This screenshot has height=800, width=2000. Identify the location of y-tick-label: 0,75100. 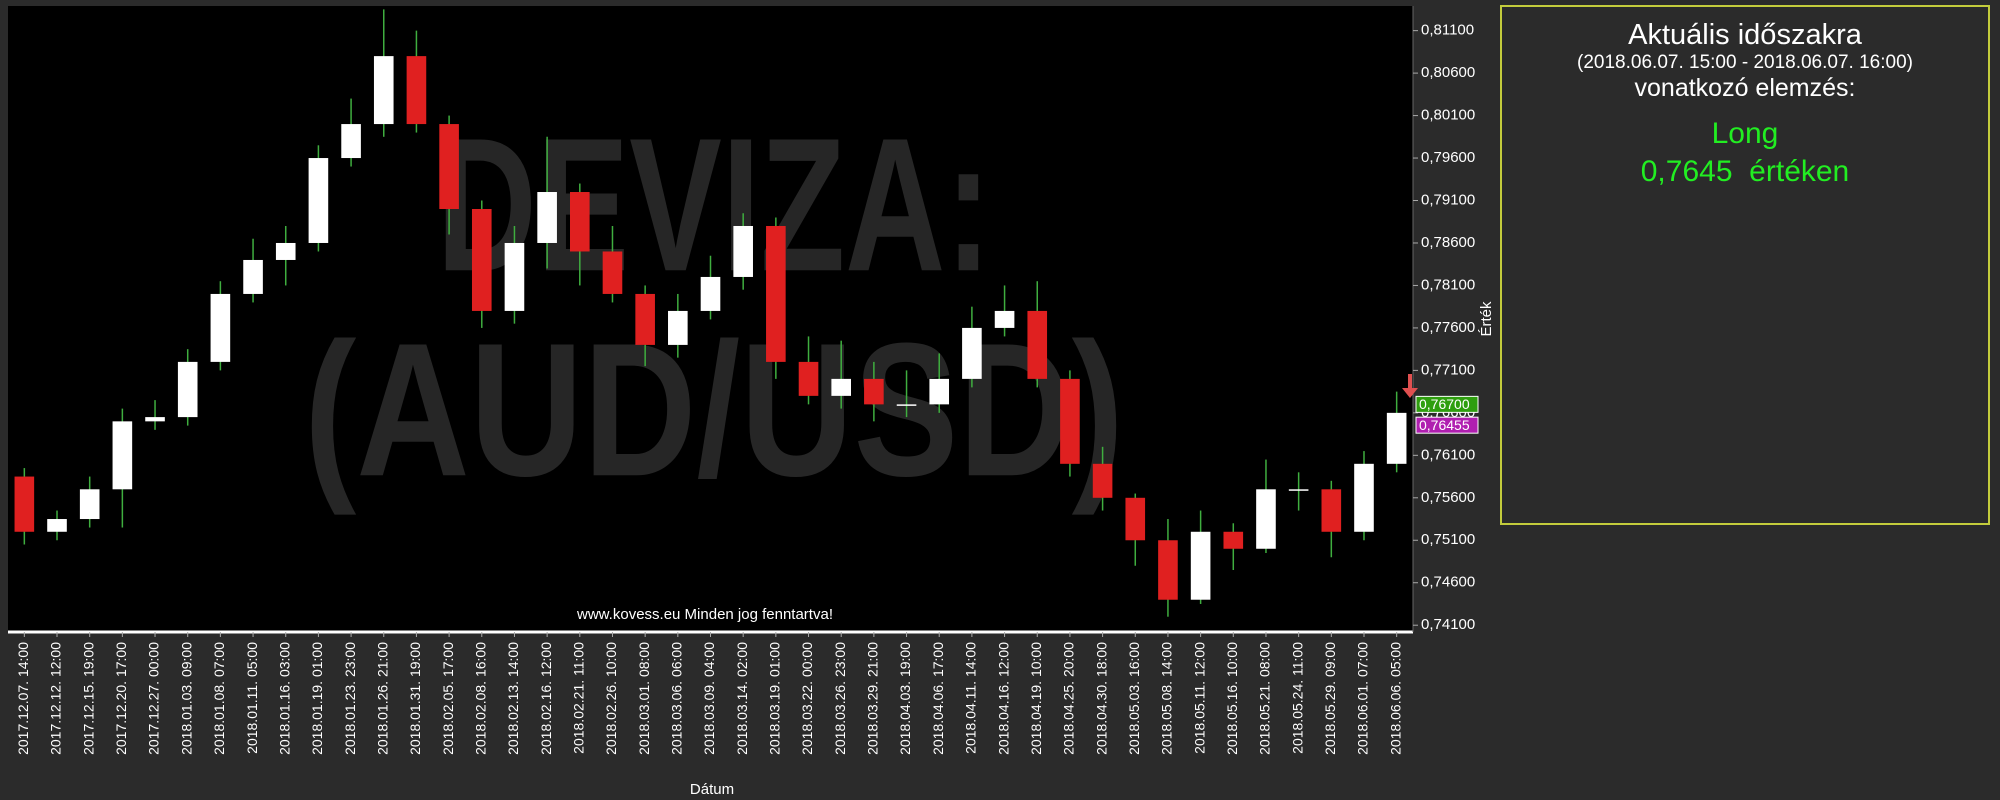
(1448, 539).